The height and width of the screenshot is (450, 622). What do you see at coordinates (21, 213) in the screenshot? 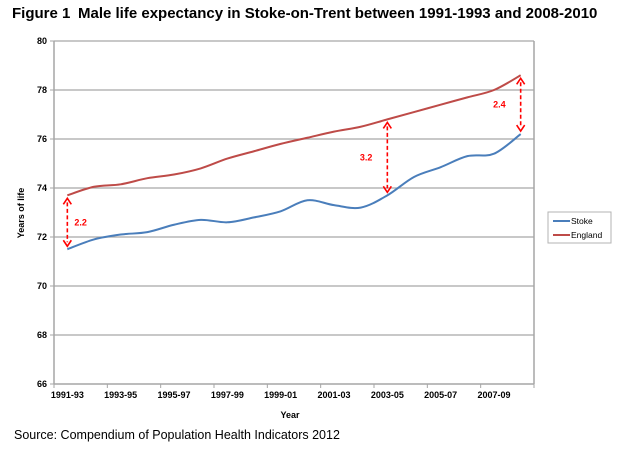
I see `y-axis-label: Years of life` at bounding box center [21, 213].